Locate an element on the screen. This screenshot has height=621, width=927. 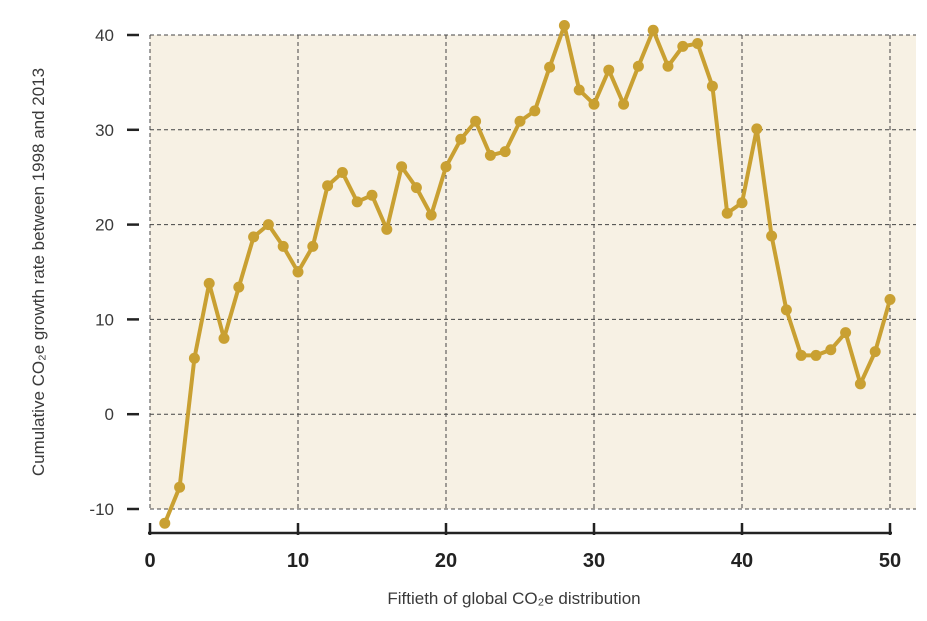
x-tick-label: 10 is located at coordinates (298, 561).